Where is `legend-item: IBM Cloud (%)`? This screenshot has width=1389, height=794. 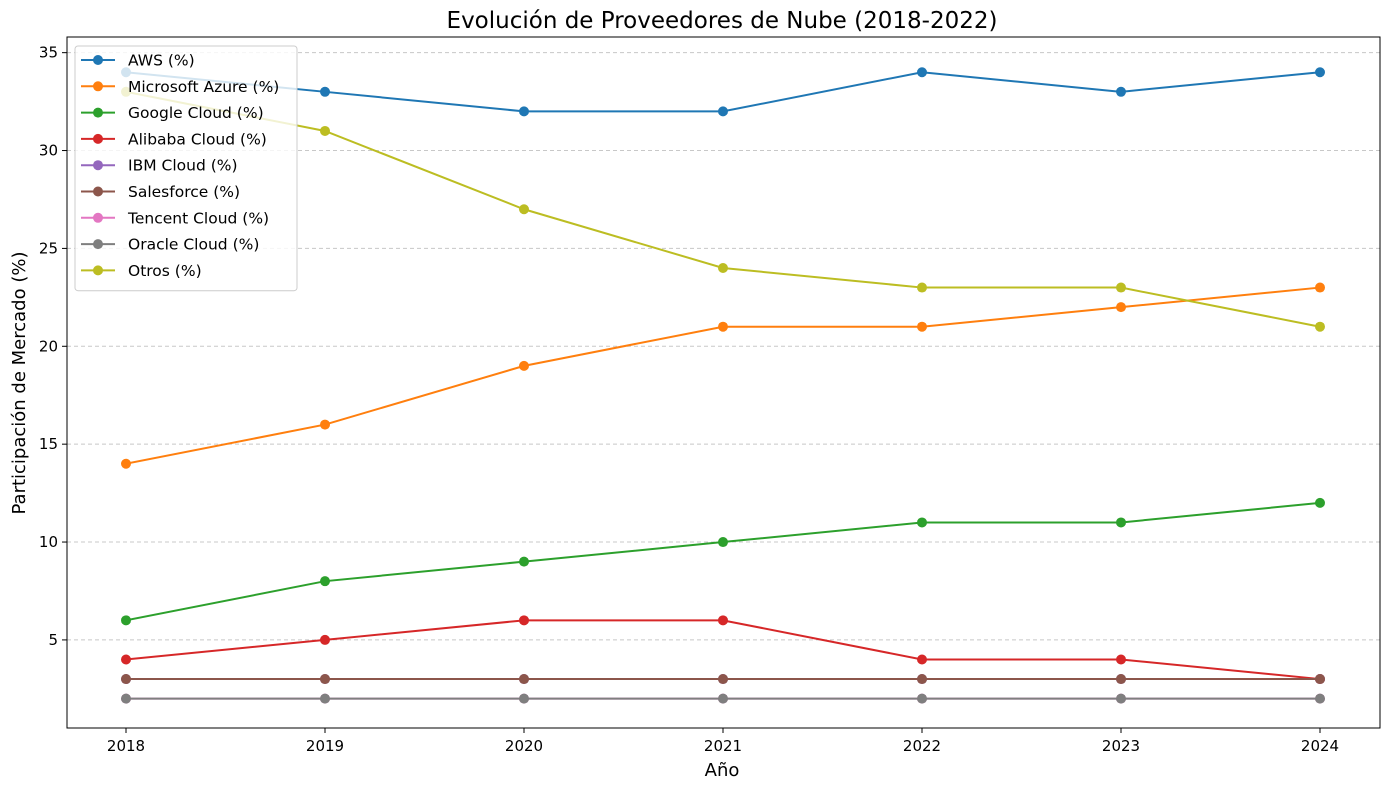
legend-item: IBM Cloud (%) is located at coordinates (159, 166).